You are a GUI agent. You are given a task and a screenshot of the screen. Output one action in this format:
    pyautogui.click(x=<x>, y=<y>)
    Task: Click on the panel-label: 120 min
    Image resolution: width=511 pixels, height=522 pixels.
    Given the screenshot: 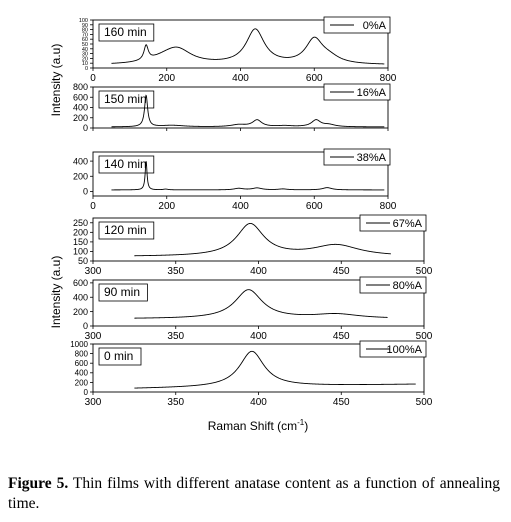 What is the action you would take?
    pyautogui.click(x=125, y=230)
    